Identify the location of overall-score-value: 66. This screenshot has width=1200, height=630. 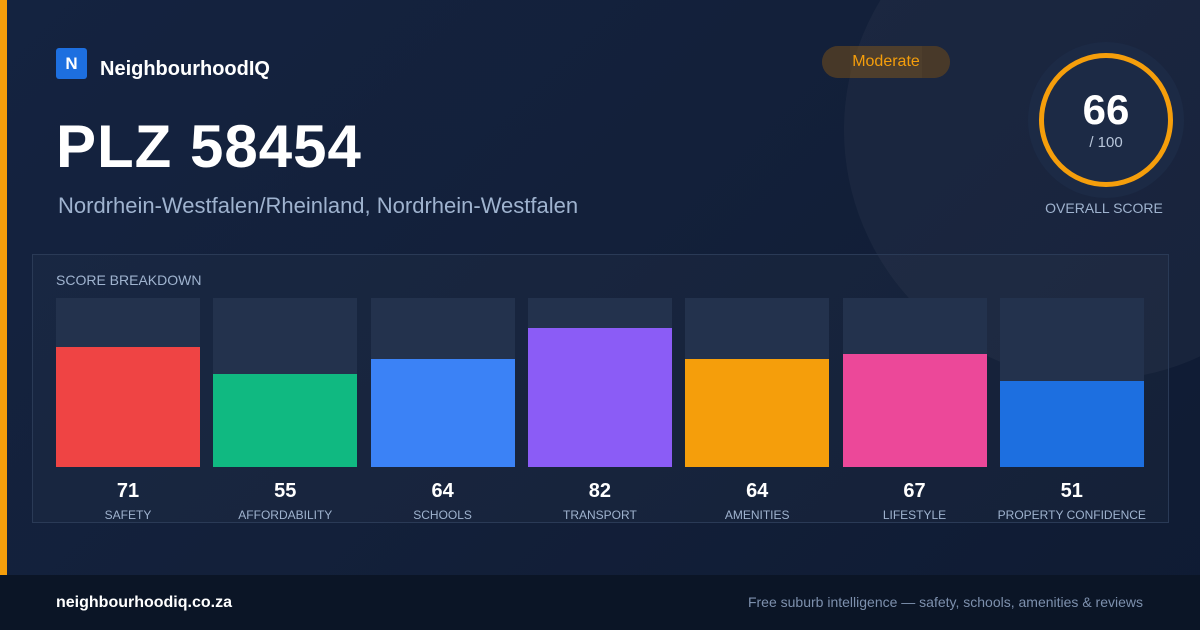
(1106, 109).